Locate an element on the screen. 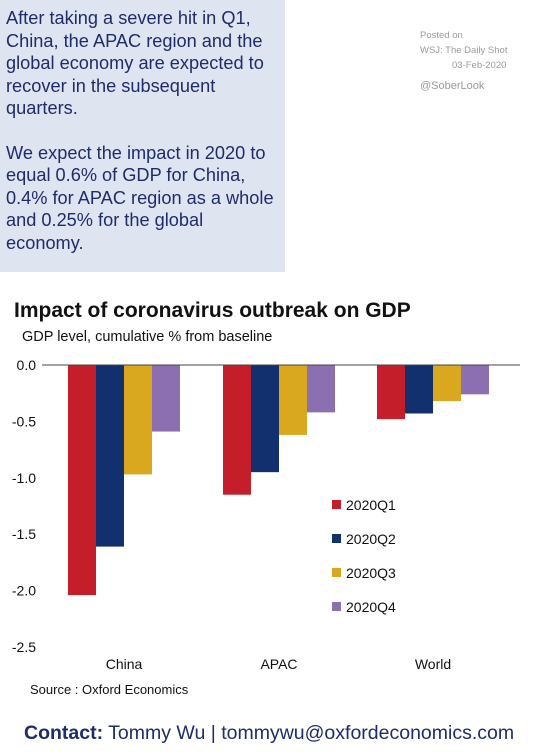 The image size is (536, 754). y-tick-label: -1.5 is located at coordinates (24, 534).